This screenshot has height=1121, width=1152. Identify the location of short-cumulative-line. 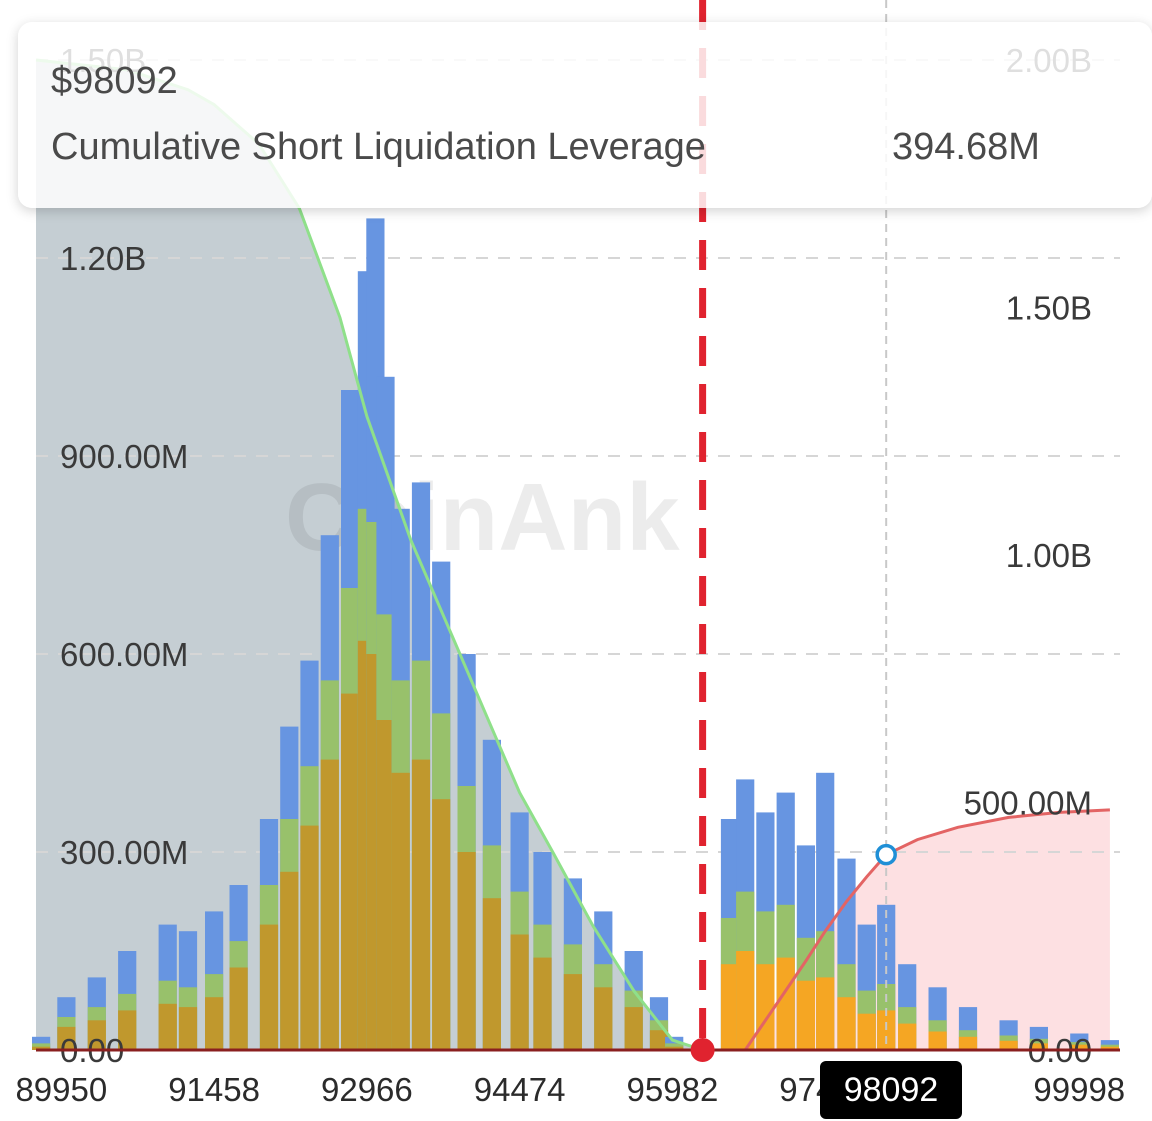
(906, 930).